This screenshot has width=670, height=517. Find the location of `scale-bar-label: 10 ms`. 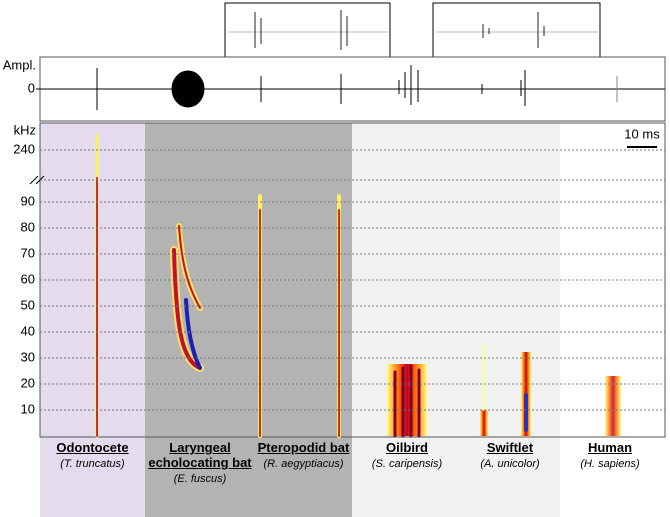

scale-bar-label: 10 ms is located at coordinates (642, 133).